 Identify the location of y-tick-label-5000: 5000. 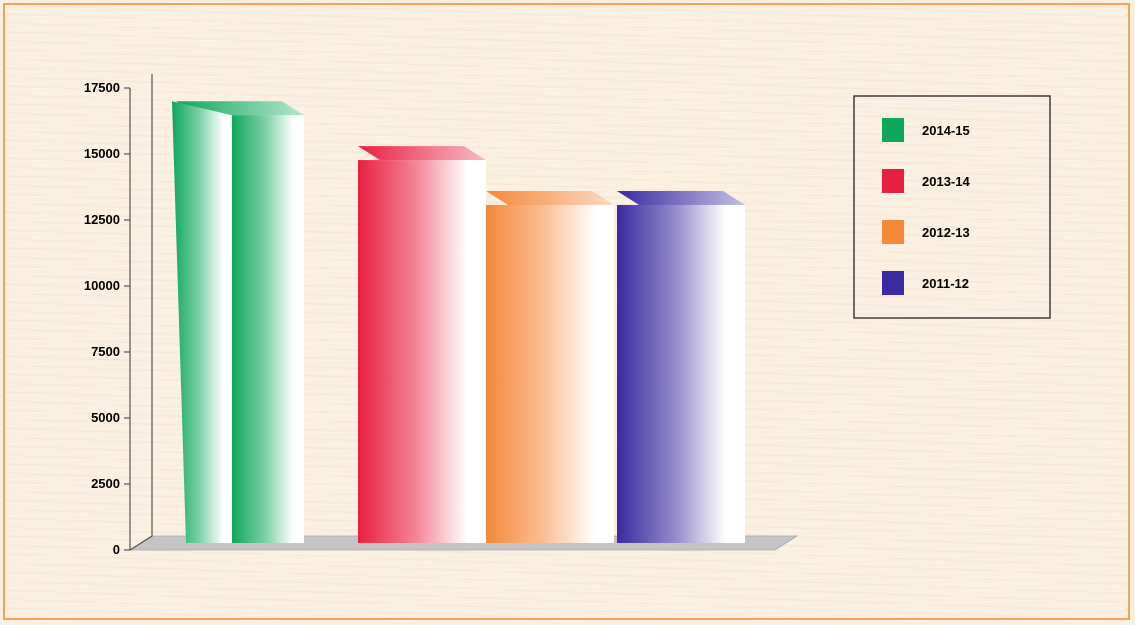
(105, 417).